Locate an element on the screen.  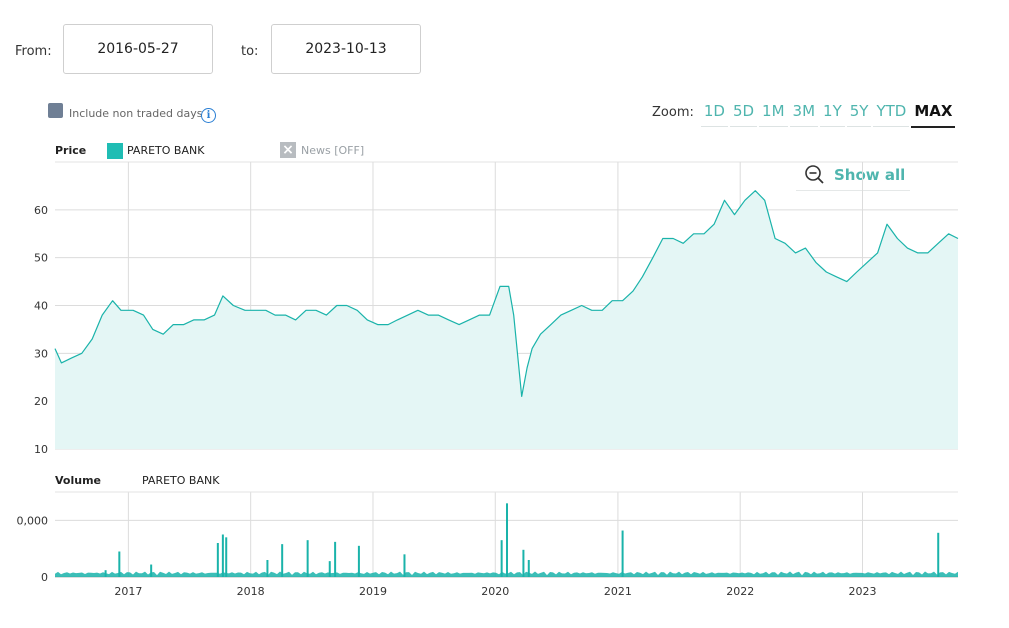
volume-panel-title: Volume is located at coordinates (78, 480).